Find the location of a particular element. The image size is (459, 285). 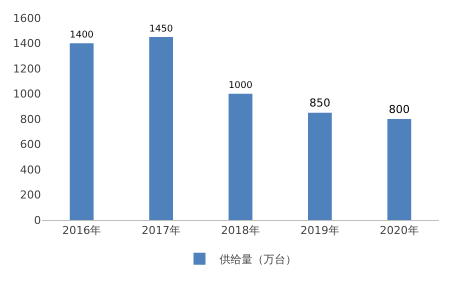

data-label: 850 is located at coordinates (319, 103).